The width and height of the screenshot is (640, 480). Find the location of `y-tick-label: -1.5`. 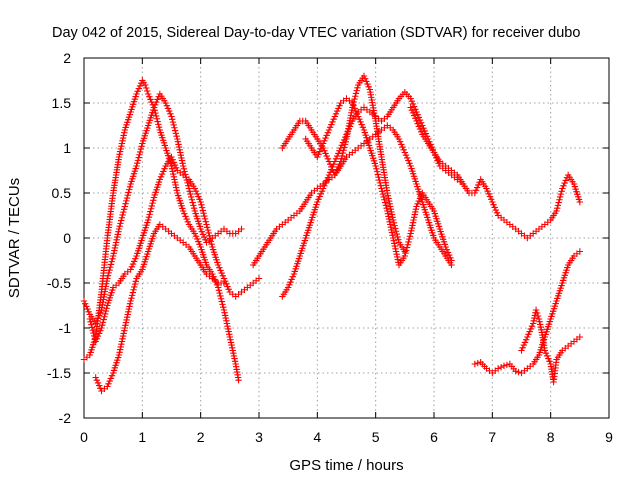

y-tick-label: -1.5 is located at coordinates (59, 373).